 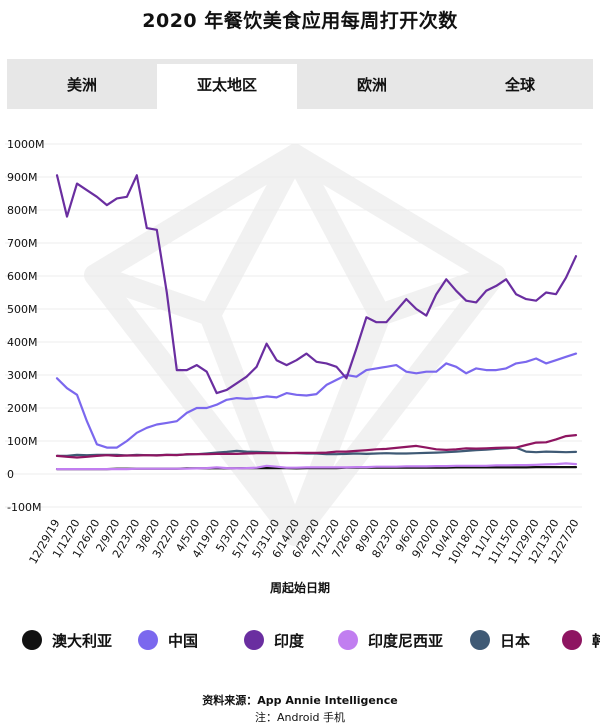 I want to click on legend-item: 印度, so click(x=274, y=640).